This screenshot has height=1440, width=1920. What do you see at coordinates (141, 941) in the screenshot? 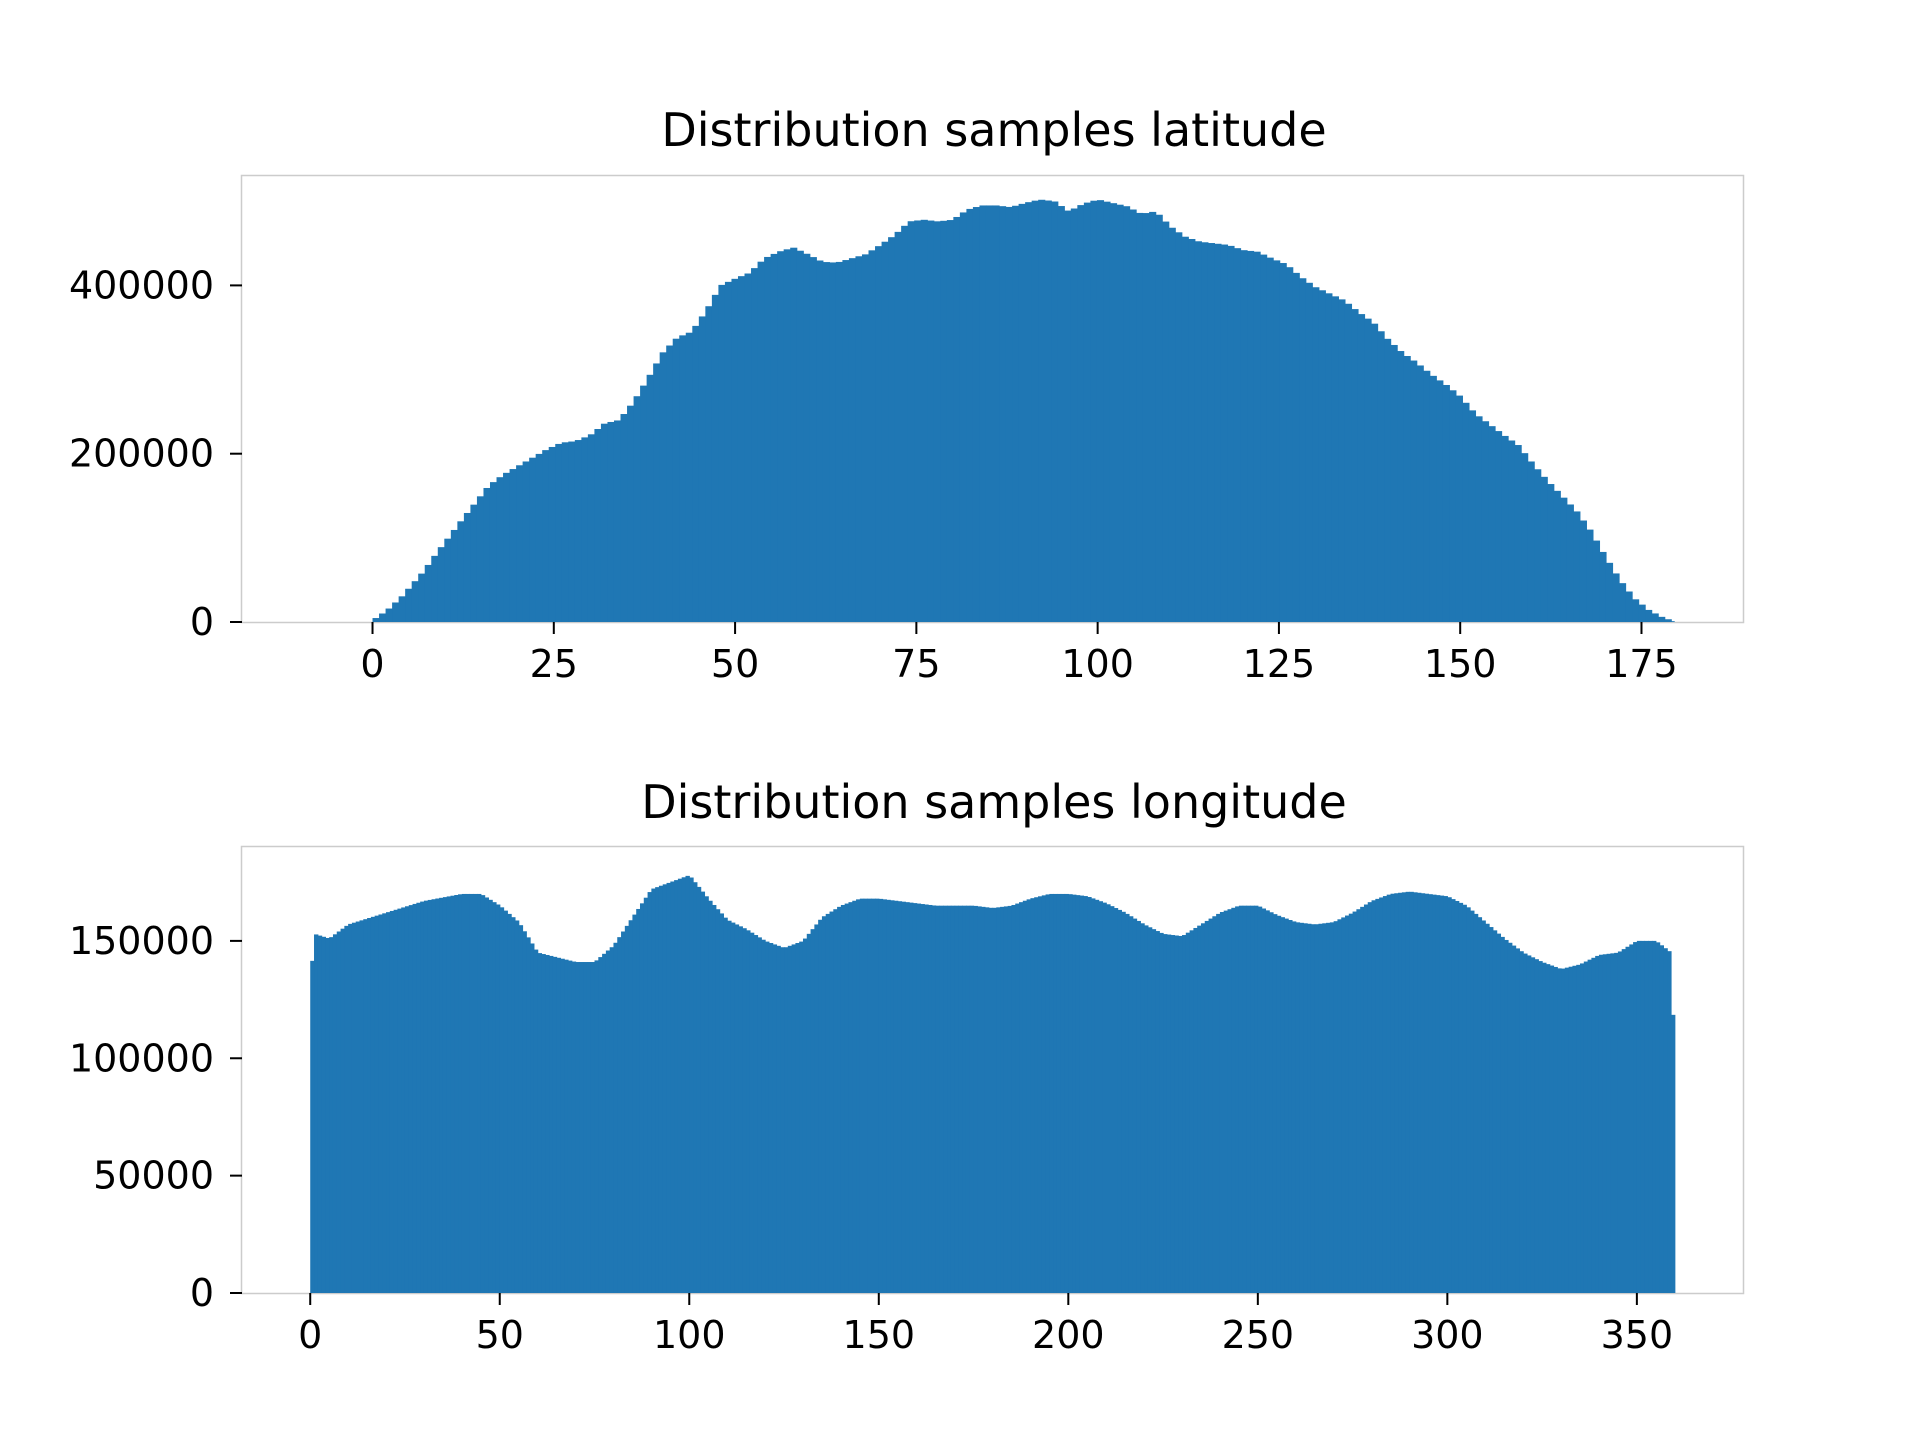
I see `y-tick-label: 150000` at bounding box center [141, 941].